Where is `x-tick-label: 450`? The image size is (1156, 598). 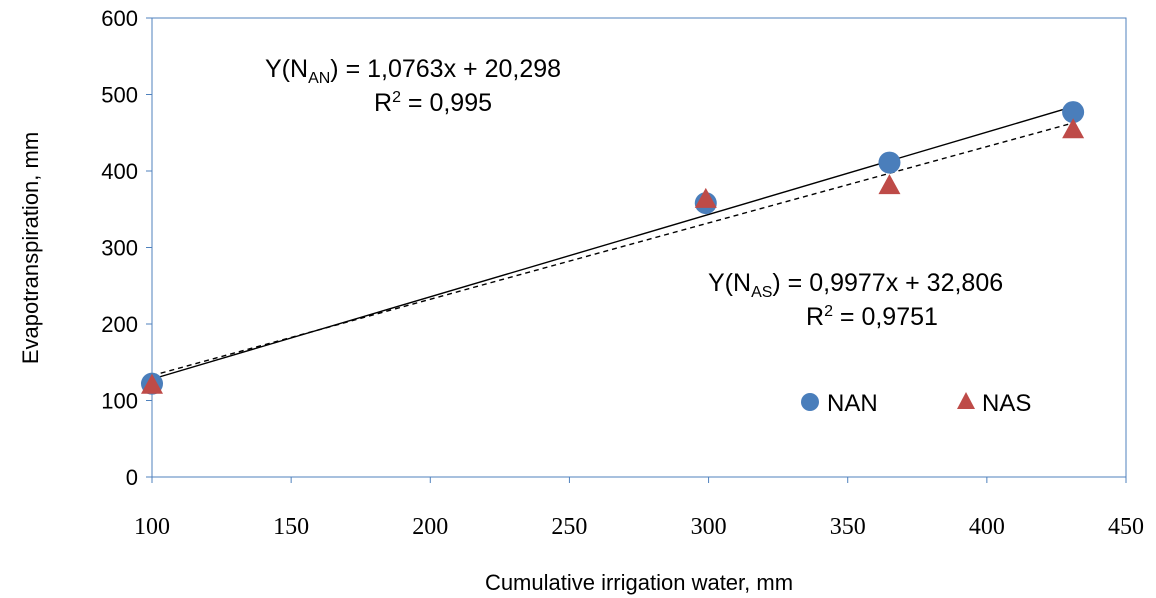 x-tick-label: 450 is located at coordinates (1126, 527).